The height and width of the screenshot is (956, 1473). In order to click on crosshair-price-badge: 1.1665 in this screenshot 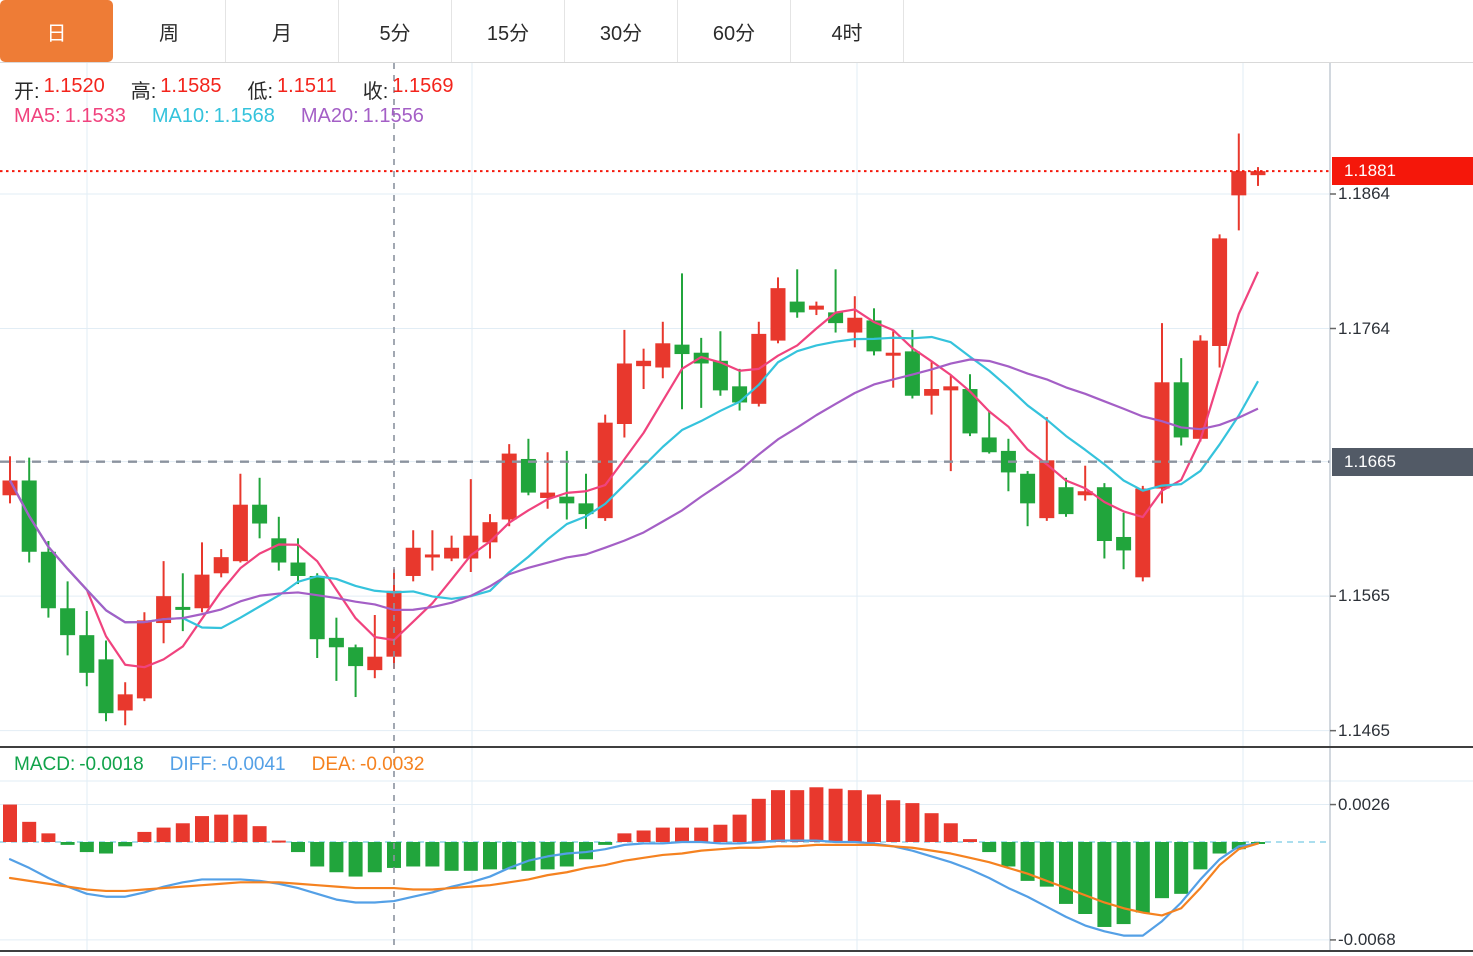, I will do `click(1402, 461)`.